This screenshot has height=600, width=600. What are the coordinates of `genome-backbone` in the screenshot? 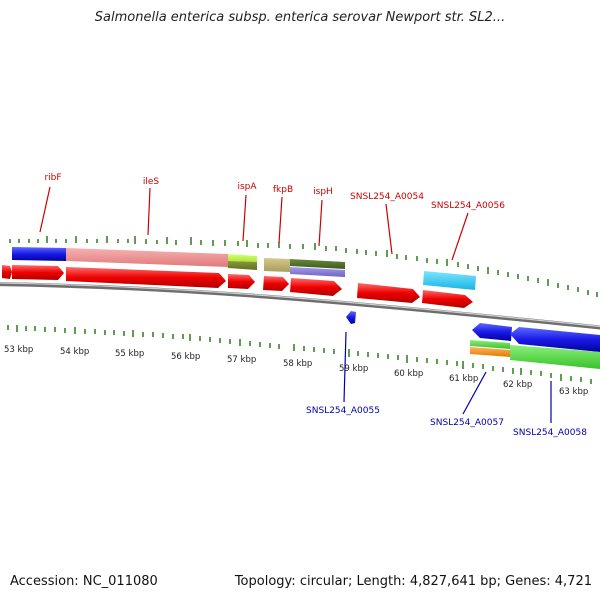 It's located at (300, 306).